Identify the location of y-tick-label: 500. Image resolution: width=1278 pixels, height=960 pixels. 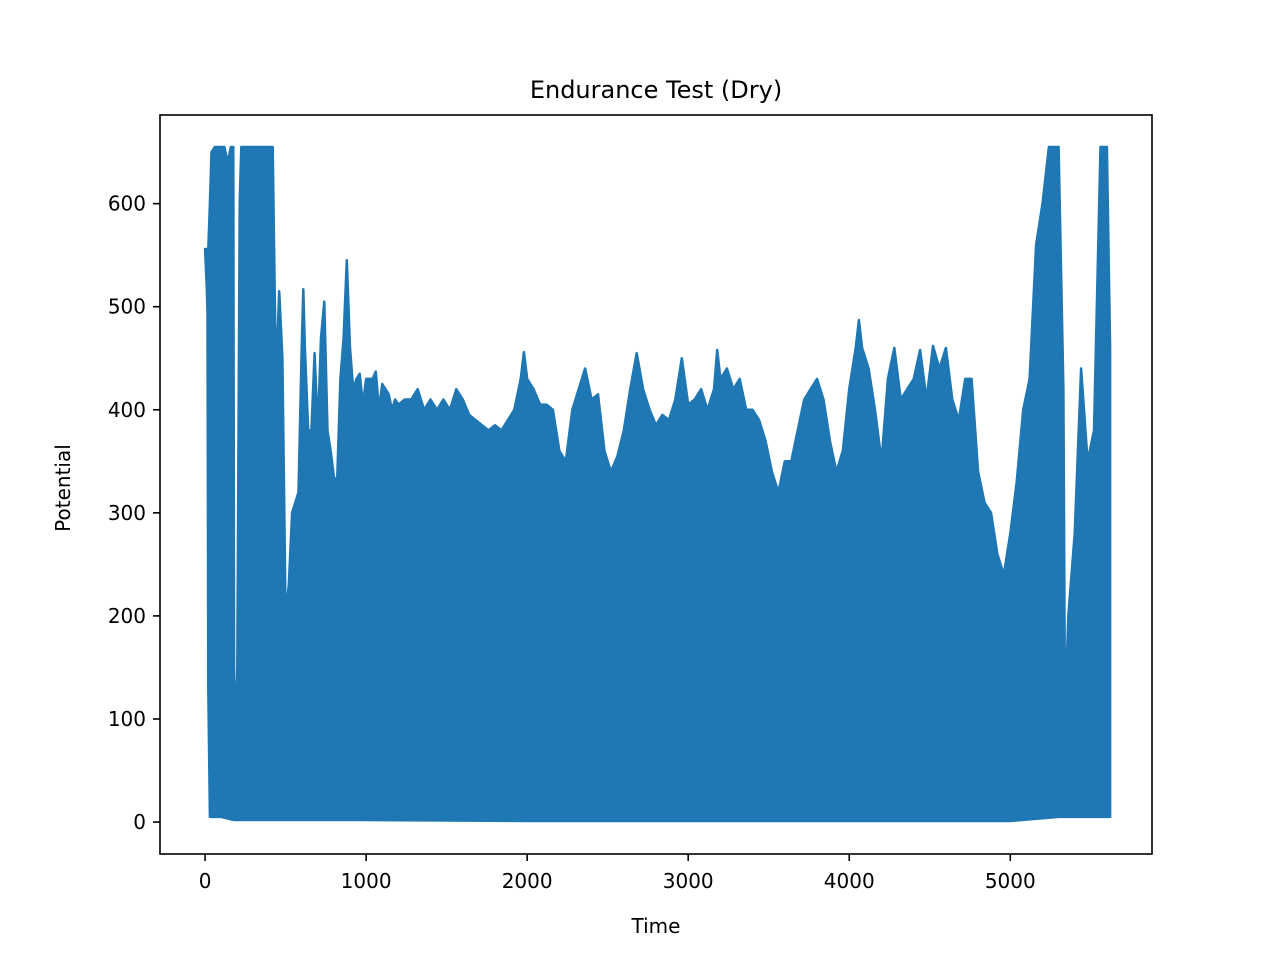
(127, 307).